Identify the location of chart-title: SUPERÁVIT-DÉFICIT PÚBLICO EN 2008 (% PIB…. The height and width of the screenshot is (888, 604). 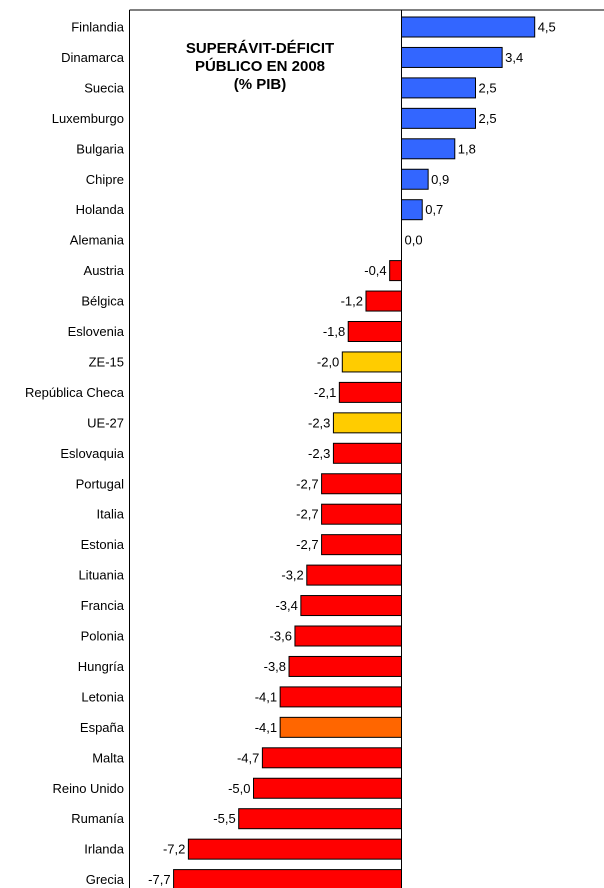
(260, 67).